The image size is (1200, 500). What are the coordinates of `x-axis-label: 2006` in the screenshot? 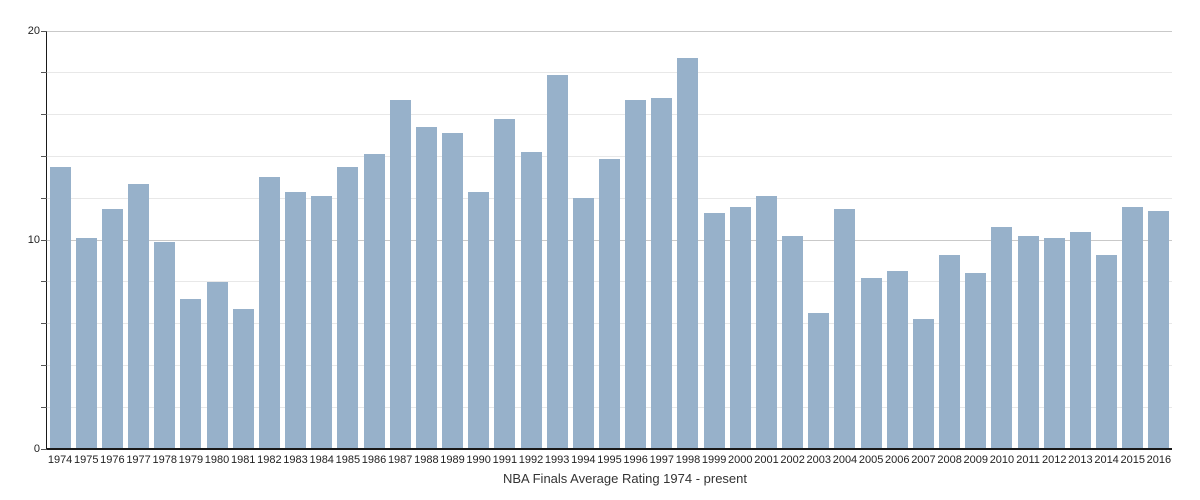 It's located at (897, 460).